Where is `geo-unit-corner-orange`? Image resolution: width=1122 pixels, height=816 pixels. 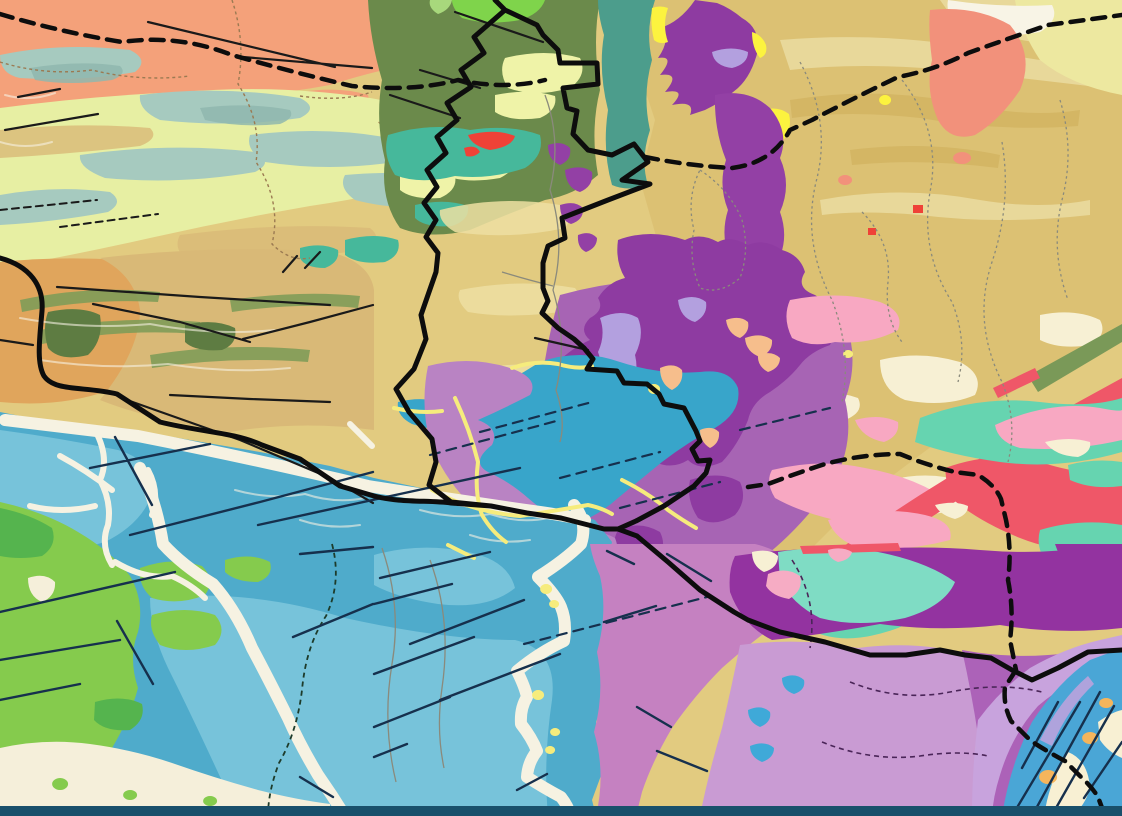 geo-unit-corner-orange is located at coordinates (1076, 741).